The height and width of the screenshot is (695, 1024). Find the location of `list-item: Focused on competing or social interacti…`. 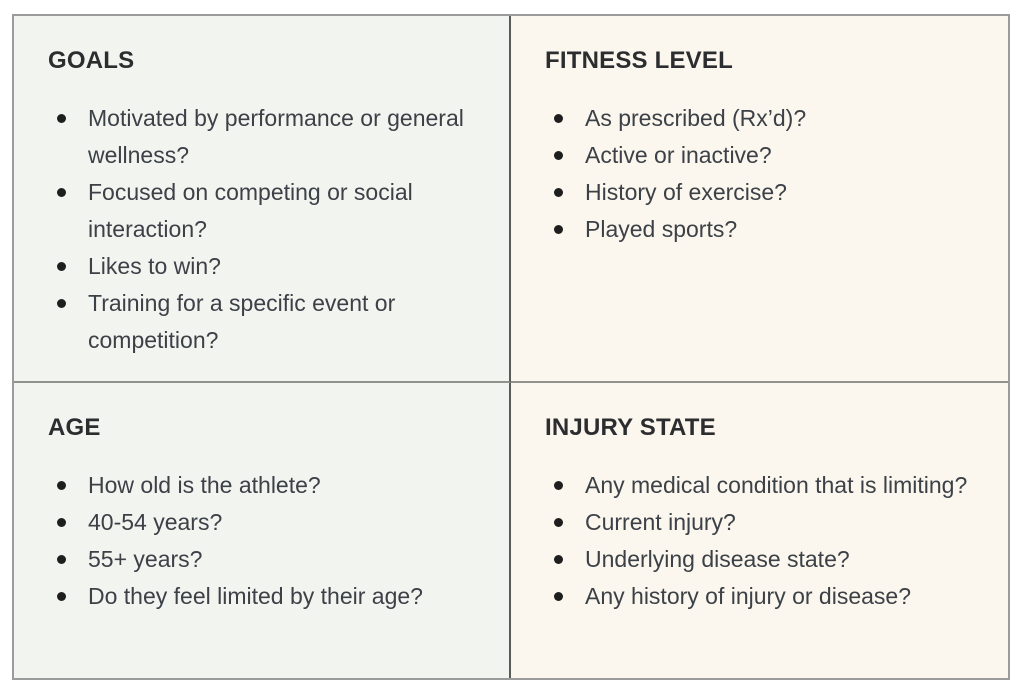

list-item: Focused on competing or social interacti… is located at coordinates (264, 211).